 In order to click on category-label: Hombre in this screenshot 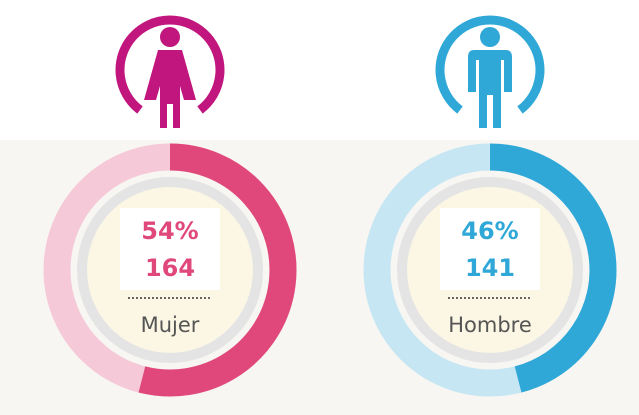, I will do `click(490, 325)`.